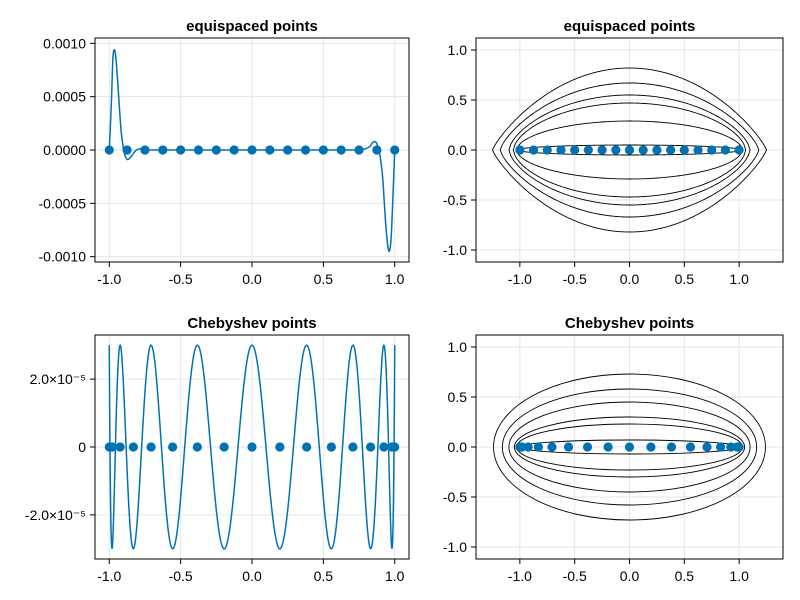 The width and height of the screenshot is (800, 600). What do you see at coordinates (58, 379) in the screenshot?
I see `y-tick-label: 2.0×10⁻⁵` at bounding box center [58, 379].